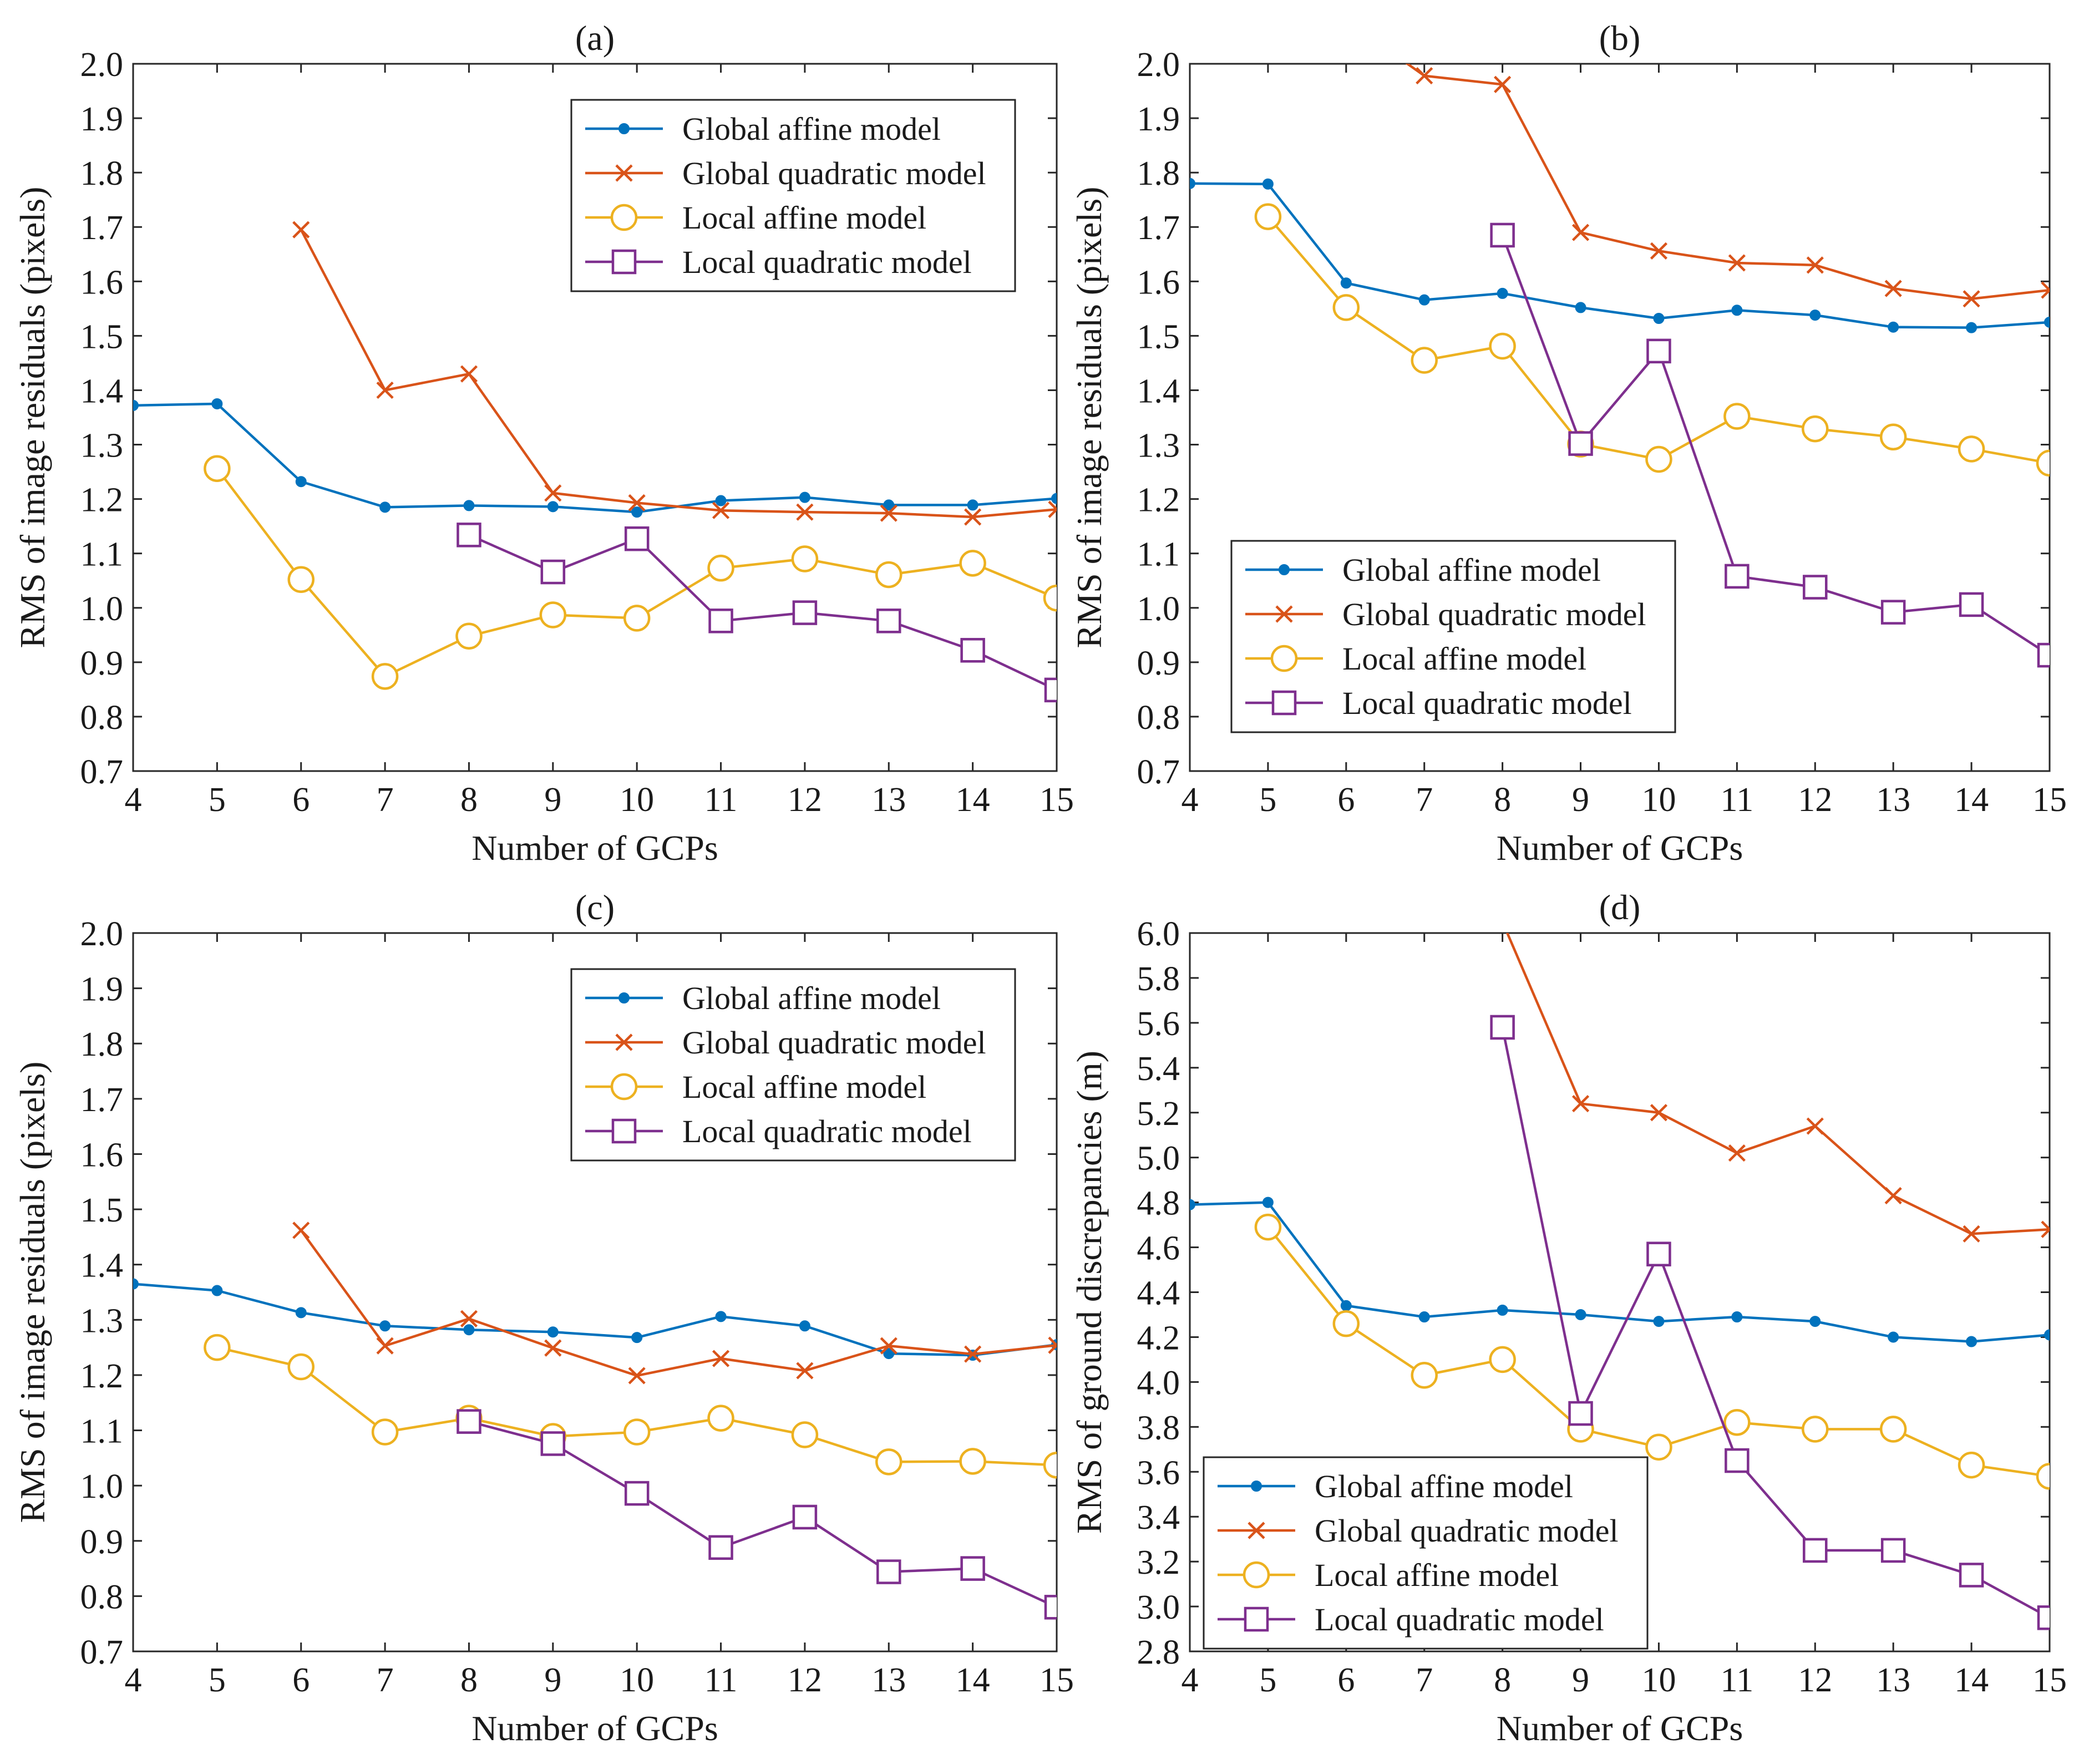 This screenshot has width=2079, height=1764. Describe the element at coordinates (1158, 446) in the screenshot. I see `y-tick-label: 1.3` at that location.